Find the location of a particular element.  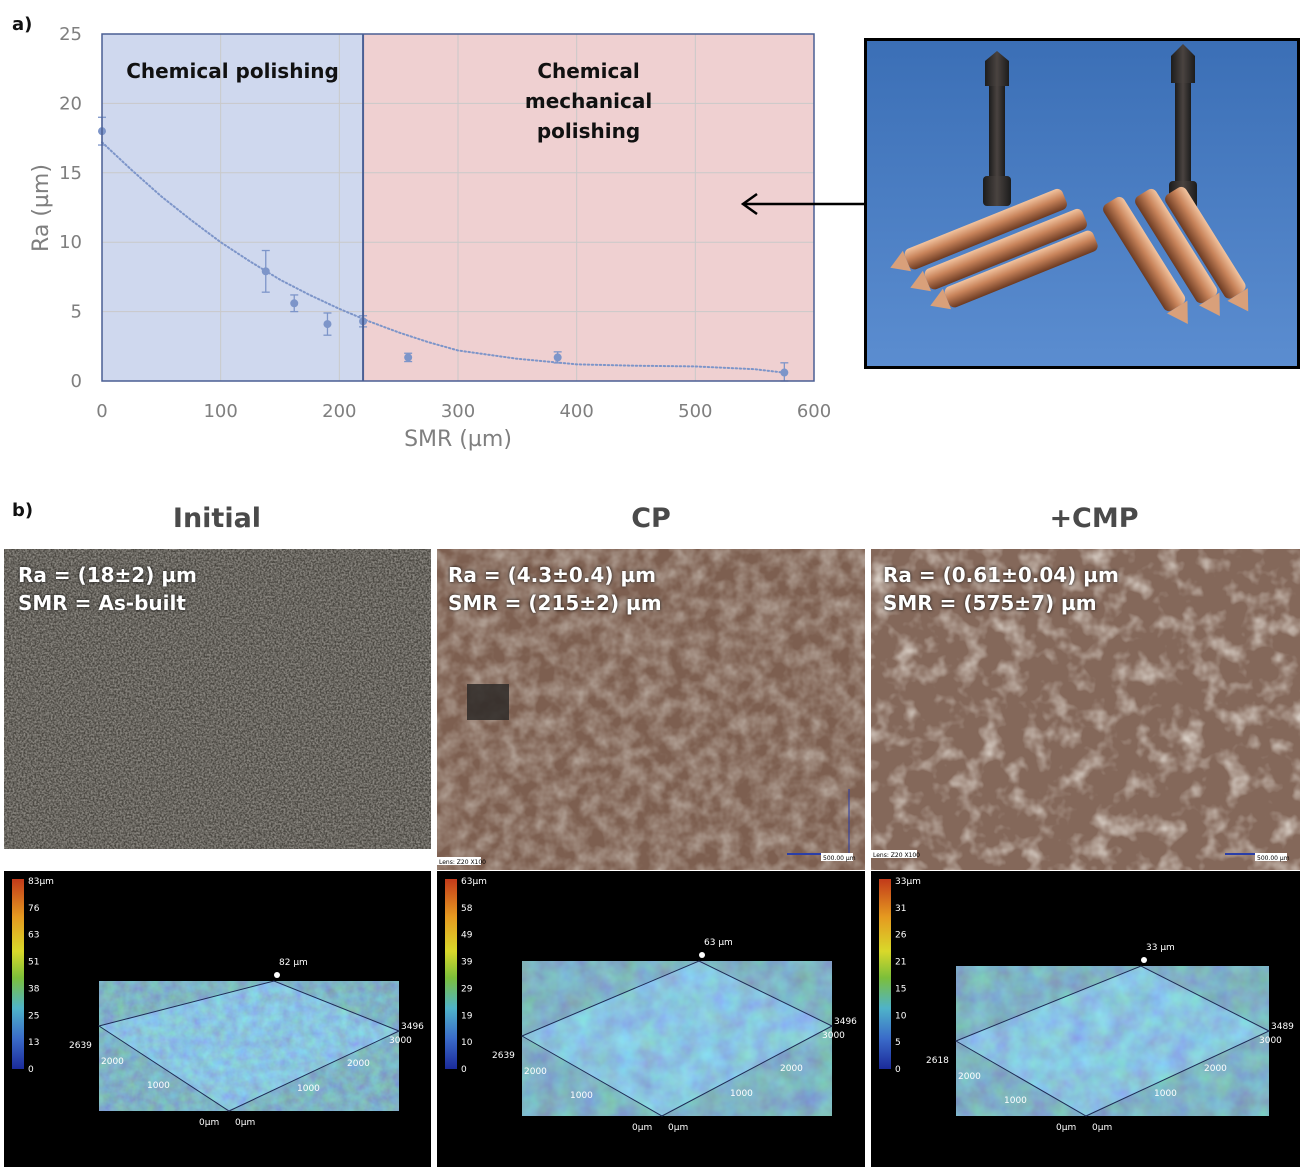

micrograph-cp-texture: Lens: Z20 X100 500.00 µm is located at coordinates (651, 709).